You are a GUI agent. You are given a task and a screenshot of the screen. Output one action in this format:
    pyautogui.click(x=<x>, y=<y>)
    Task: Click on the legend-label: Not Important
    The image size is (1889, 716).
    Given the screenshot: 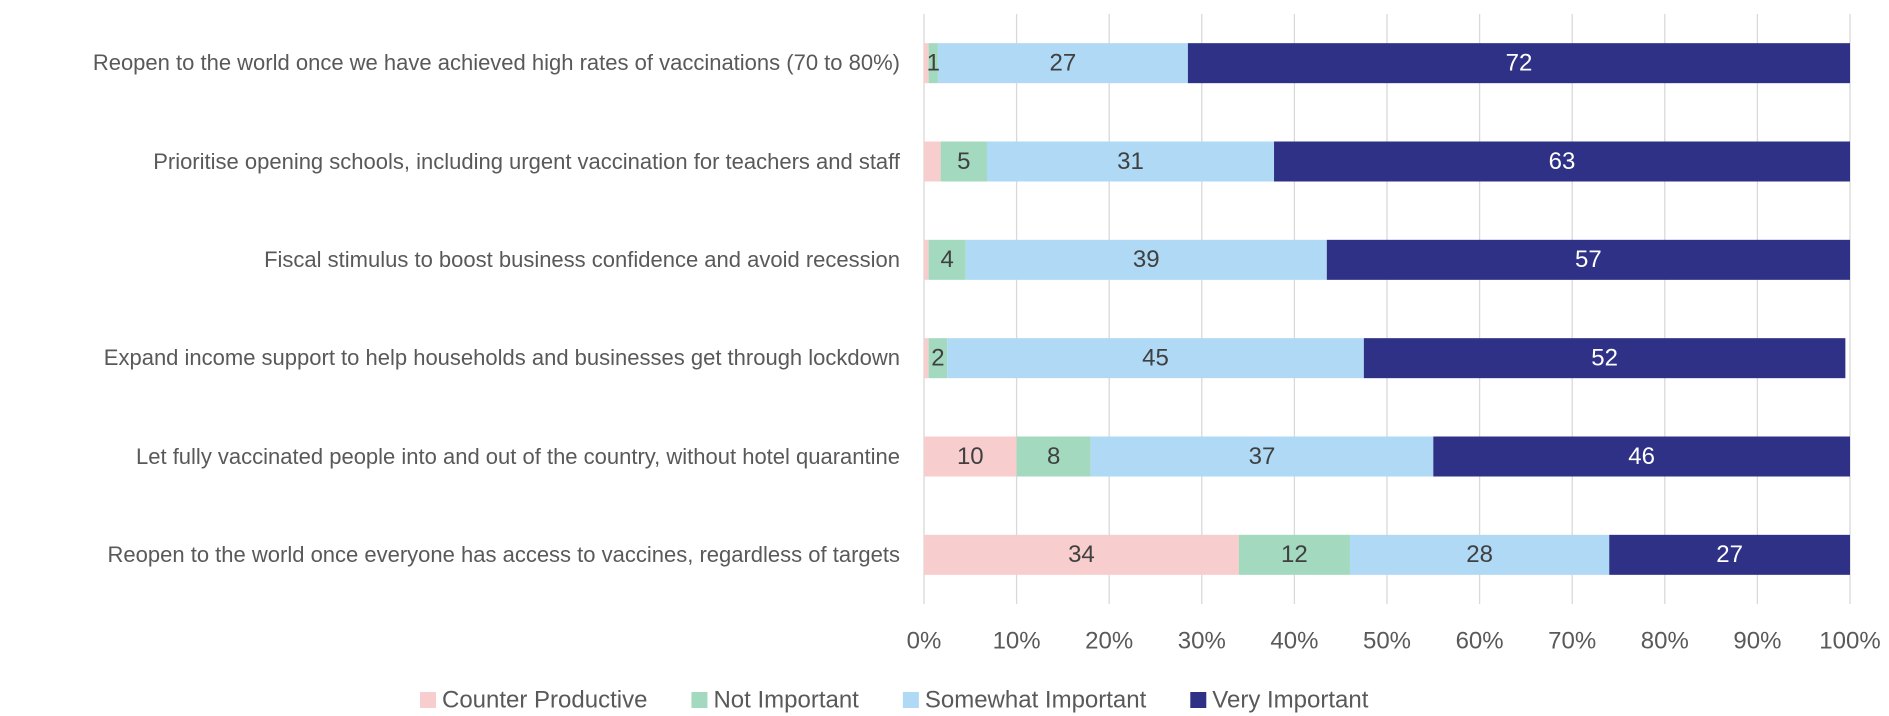 What is the action you would take?
    pyautogui.click(x=786, y=699)
    